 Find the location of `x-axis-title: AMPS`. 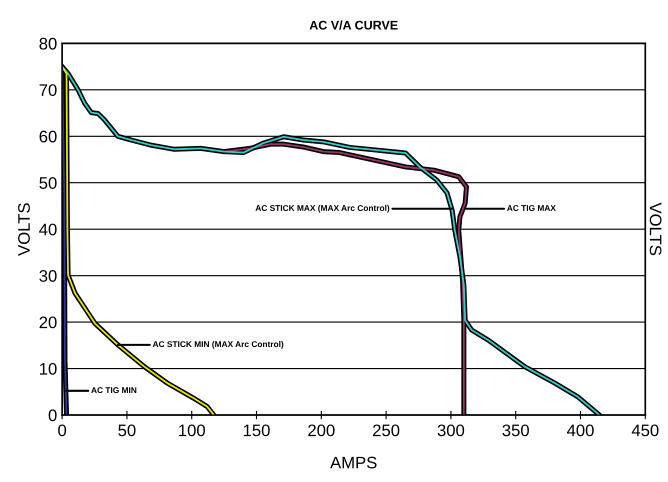

x-axis-title: AMPS is located at coordinates (353, 462).